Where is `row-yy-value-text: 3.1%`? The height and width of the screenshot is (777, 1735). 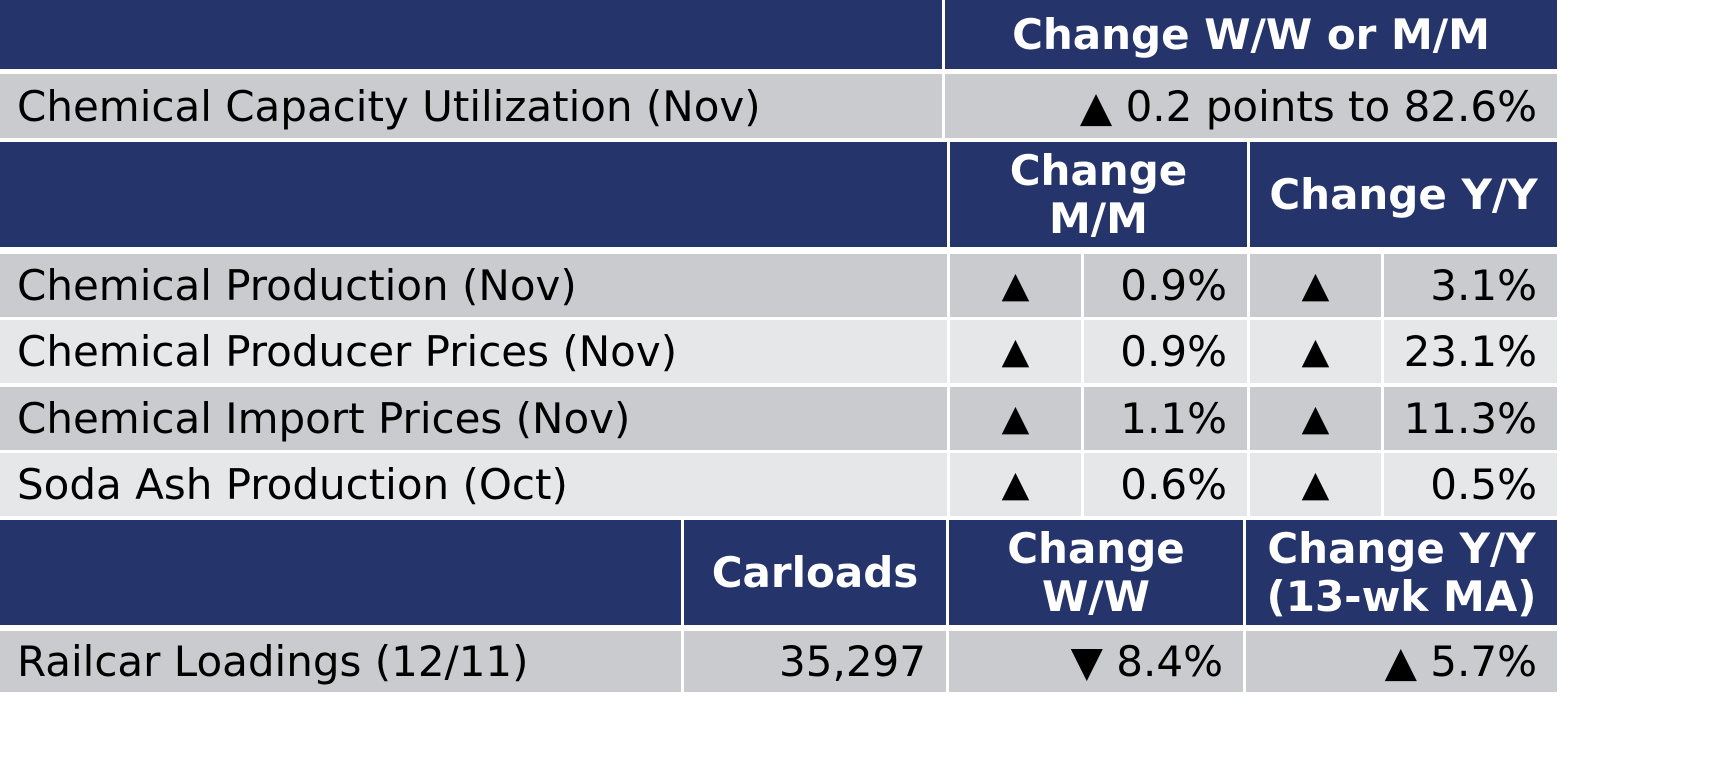
row-yy-value-text: 3.1% is located at coordinates (1483, 285).